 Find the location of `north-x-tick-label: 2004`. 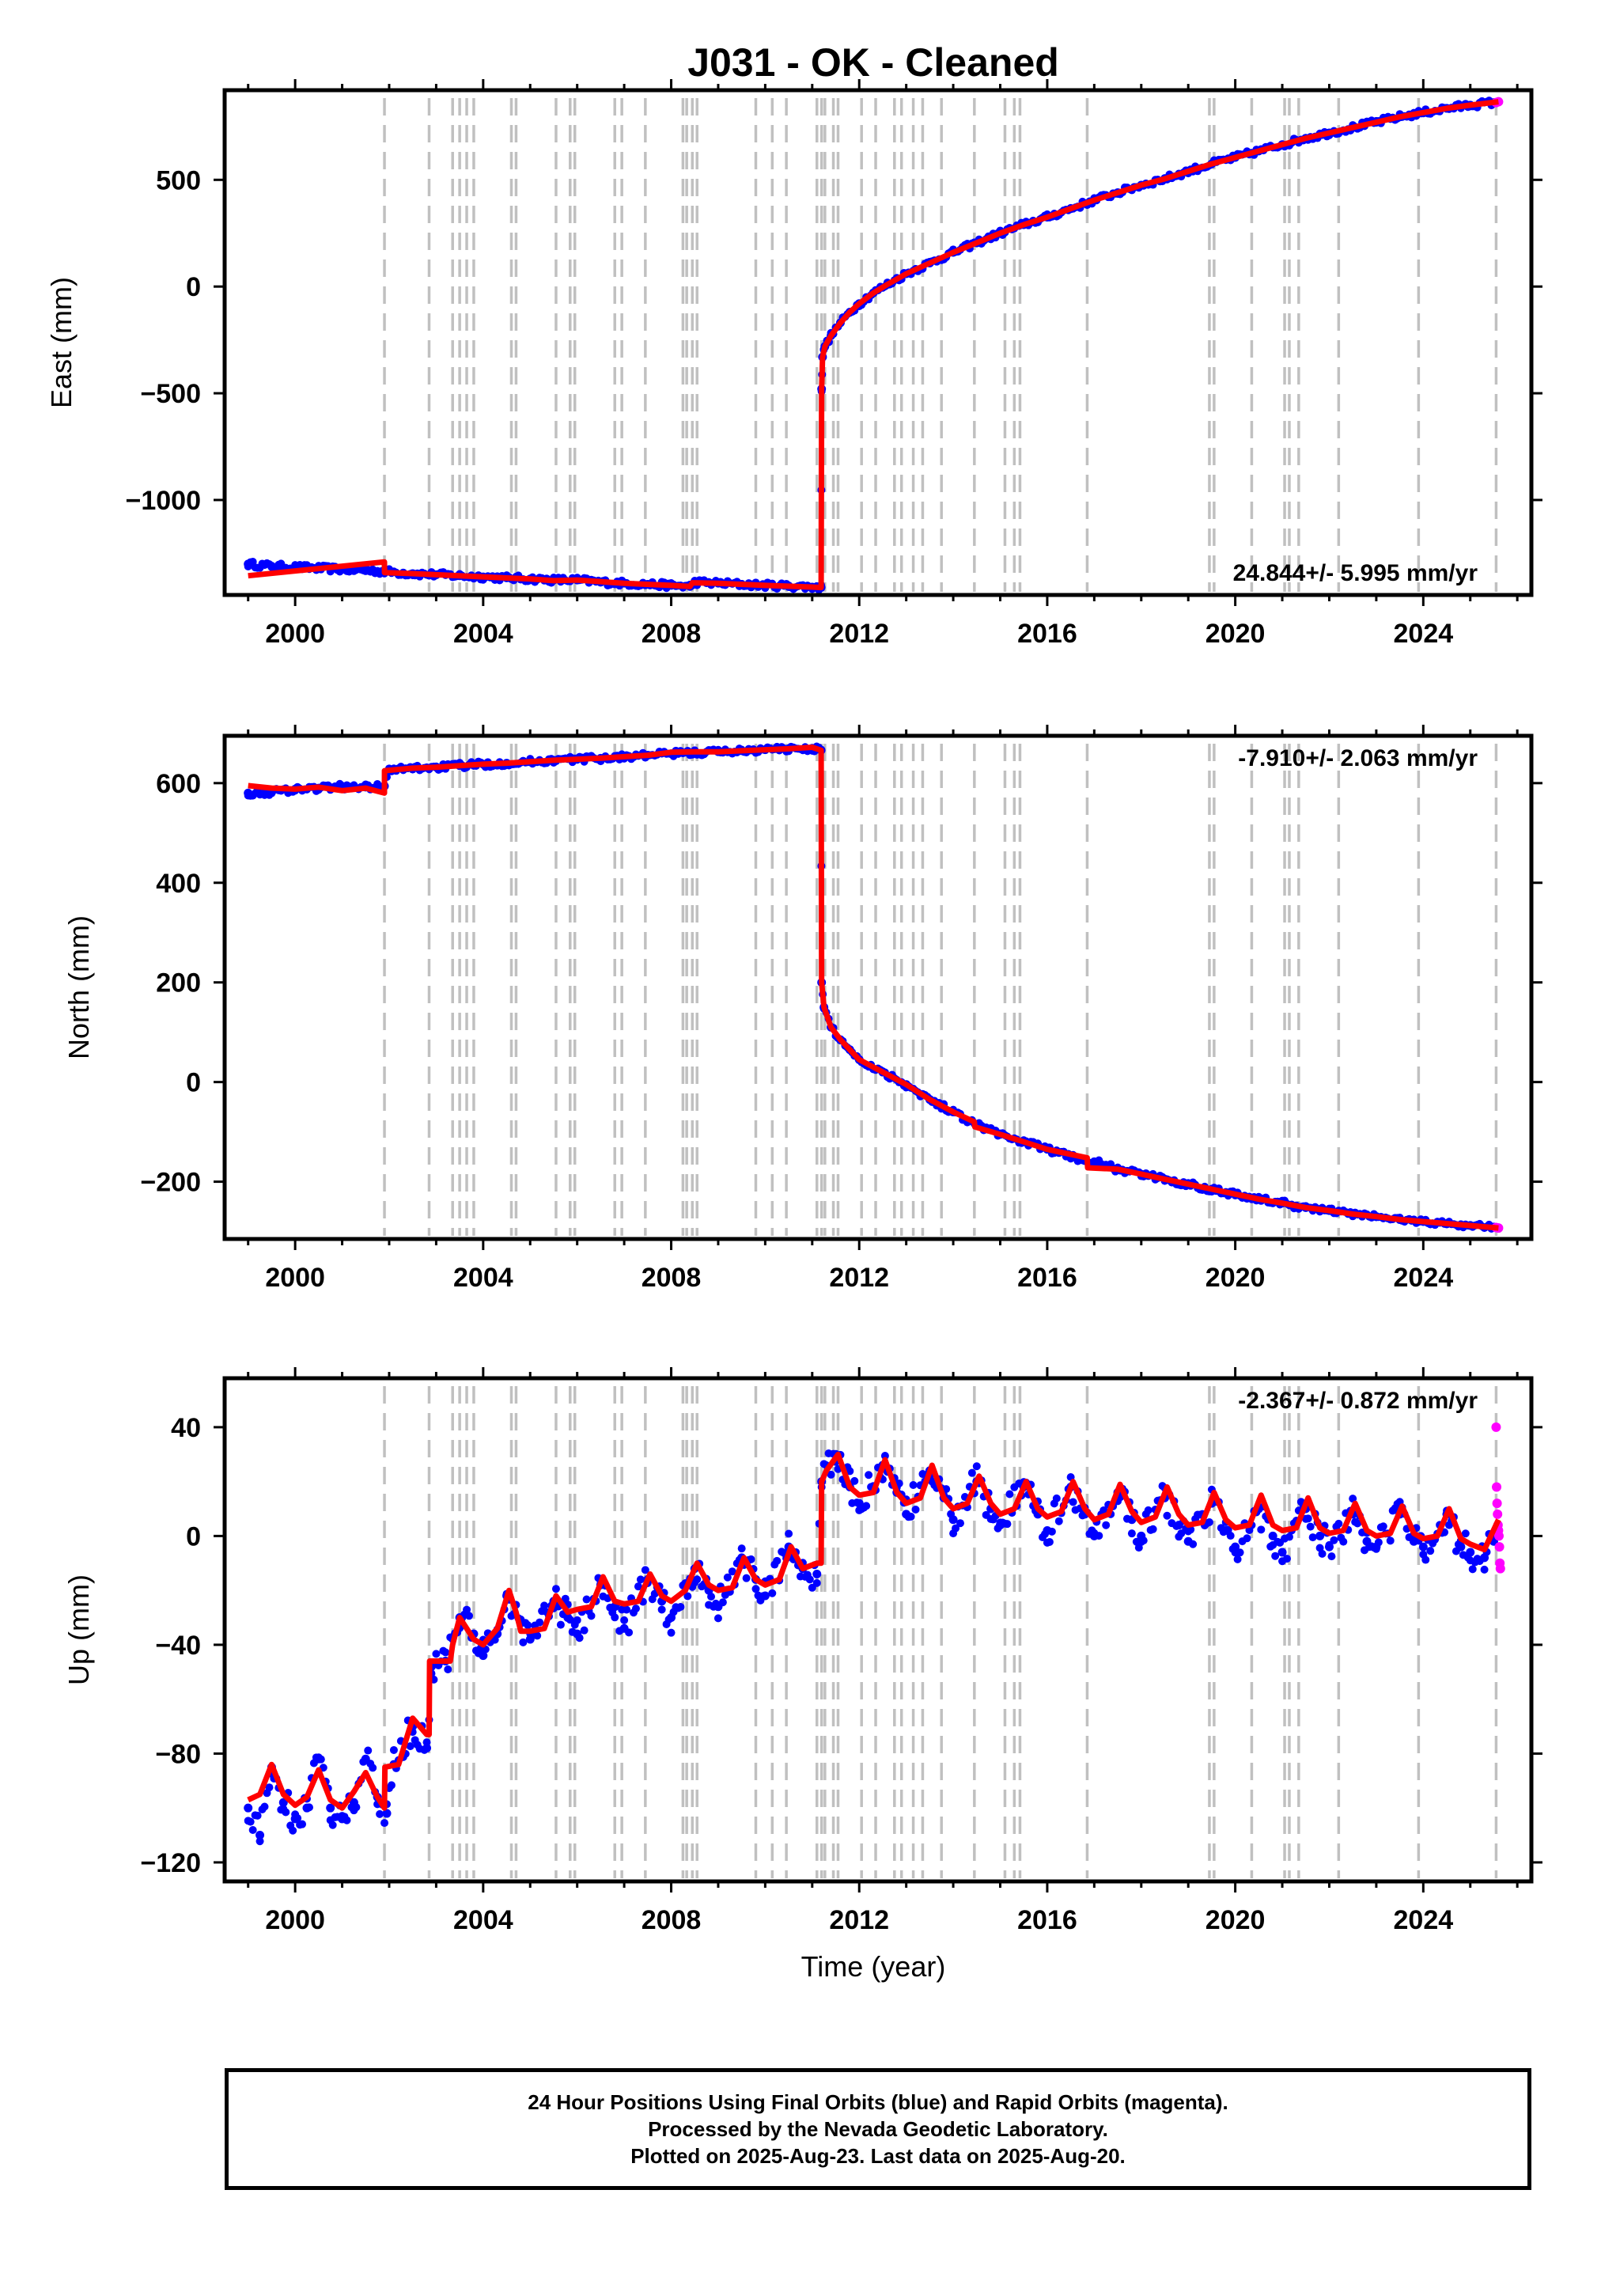

north-x-tick-label: 2004 is located at coordinates (483, 1278).